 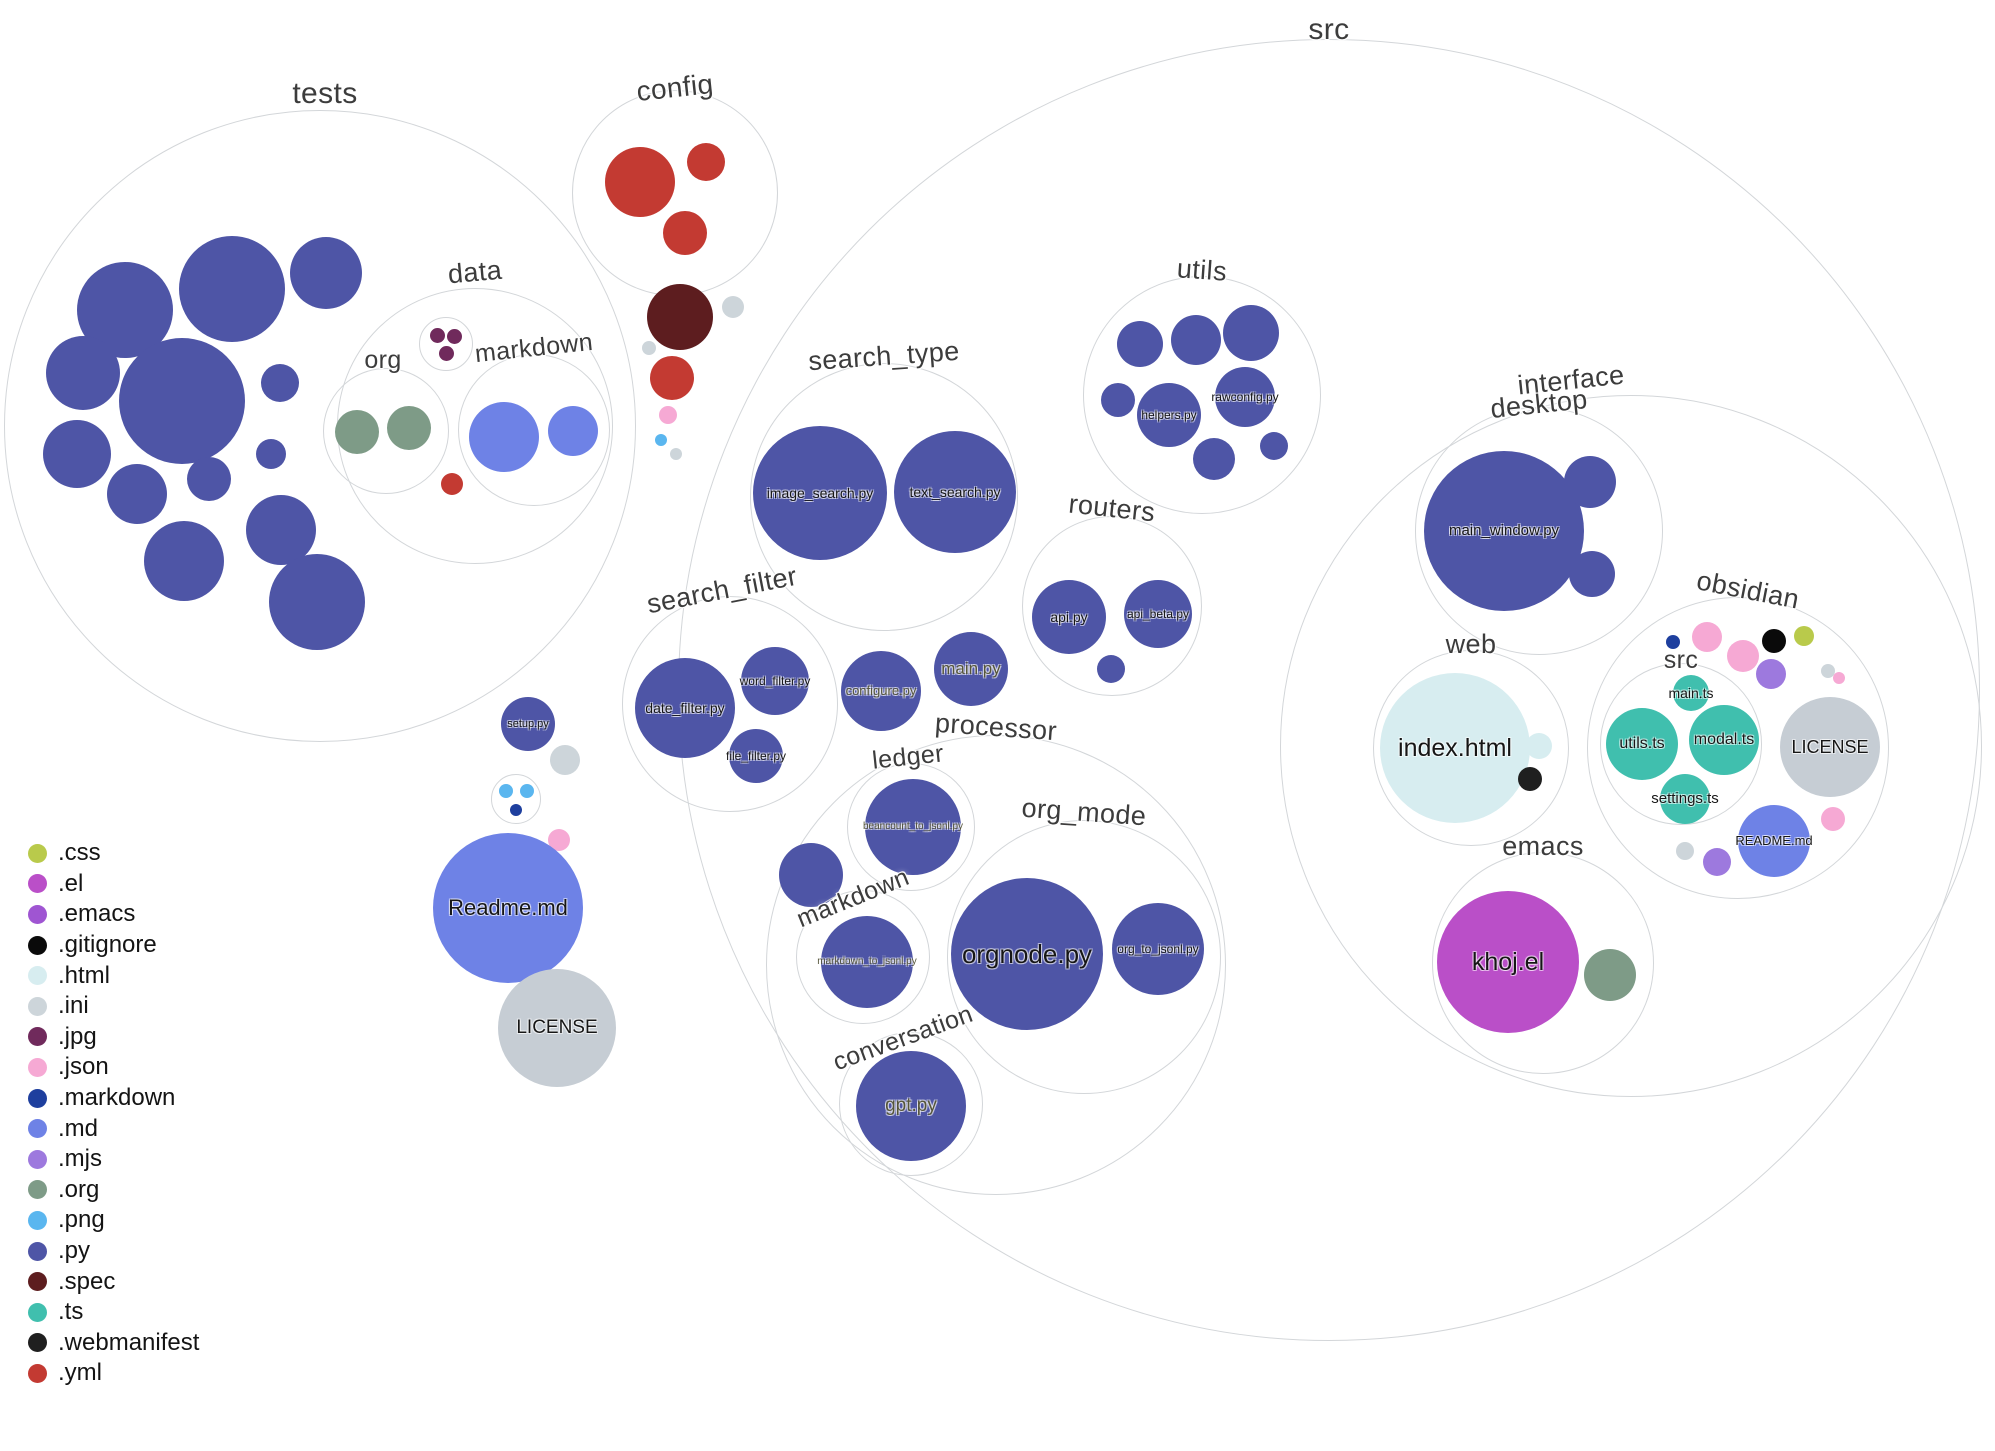 I want to click on file-obsidian-css, so click(x=1804, y=636).